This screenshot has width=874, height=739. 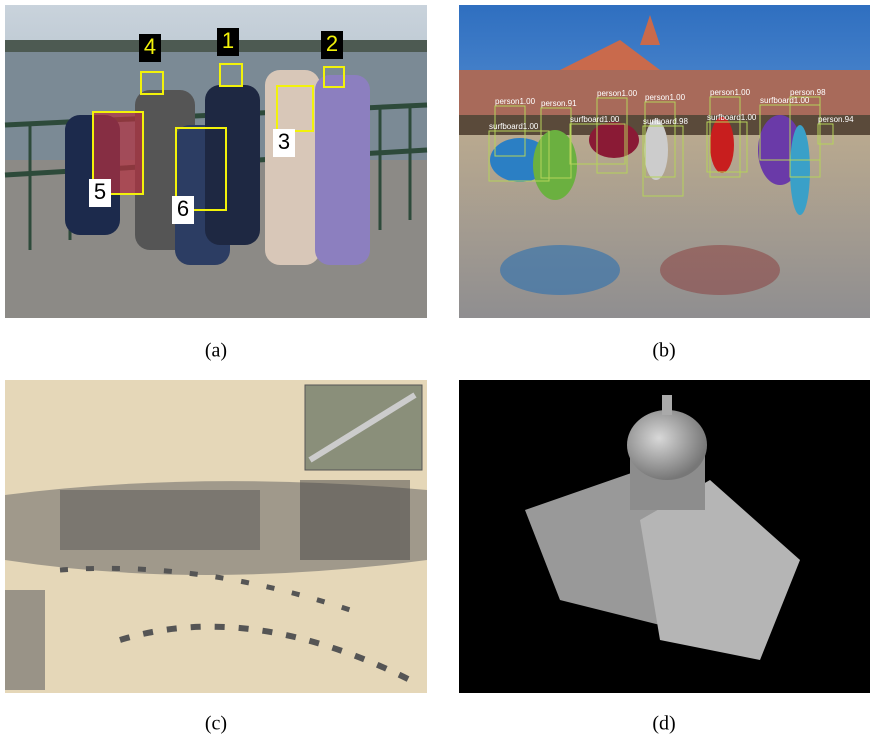 What do you see at coordinates (216, 351) in the screenshot?
I see `caption: (a)` at bounding box center [216, 351].